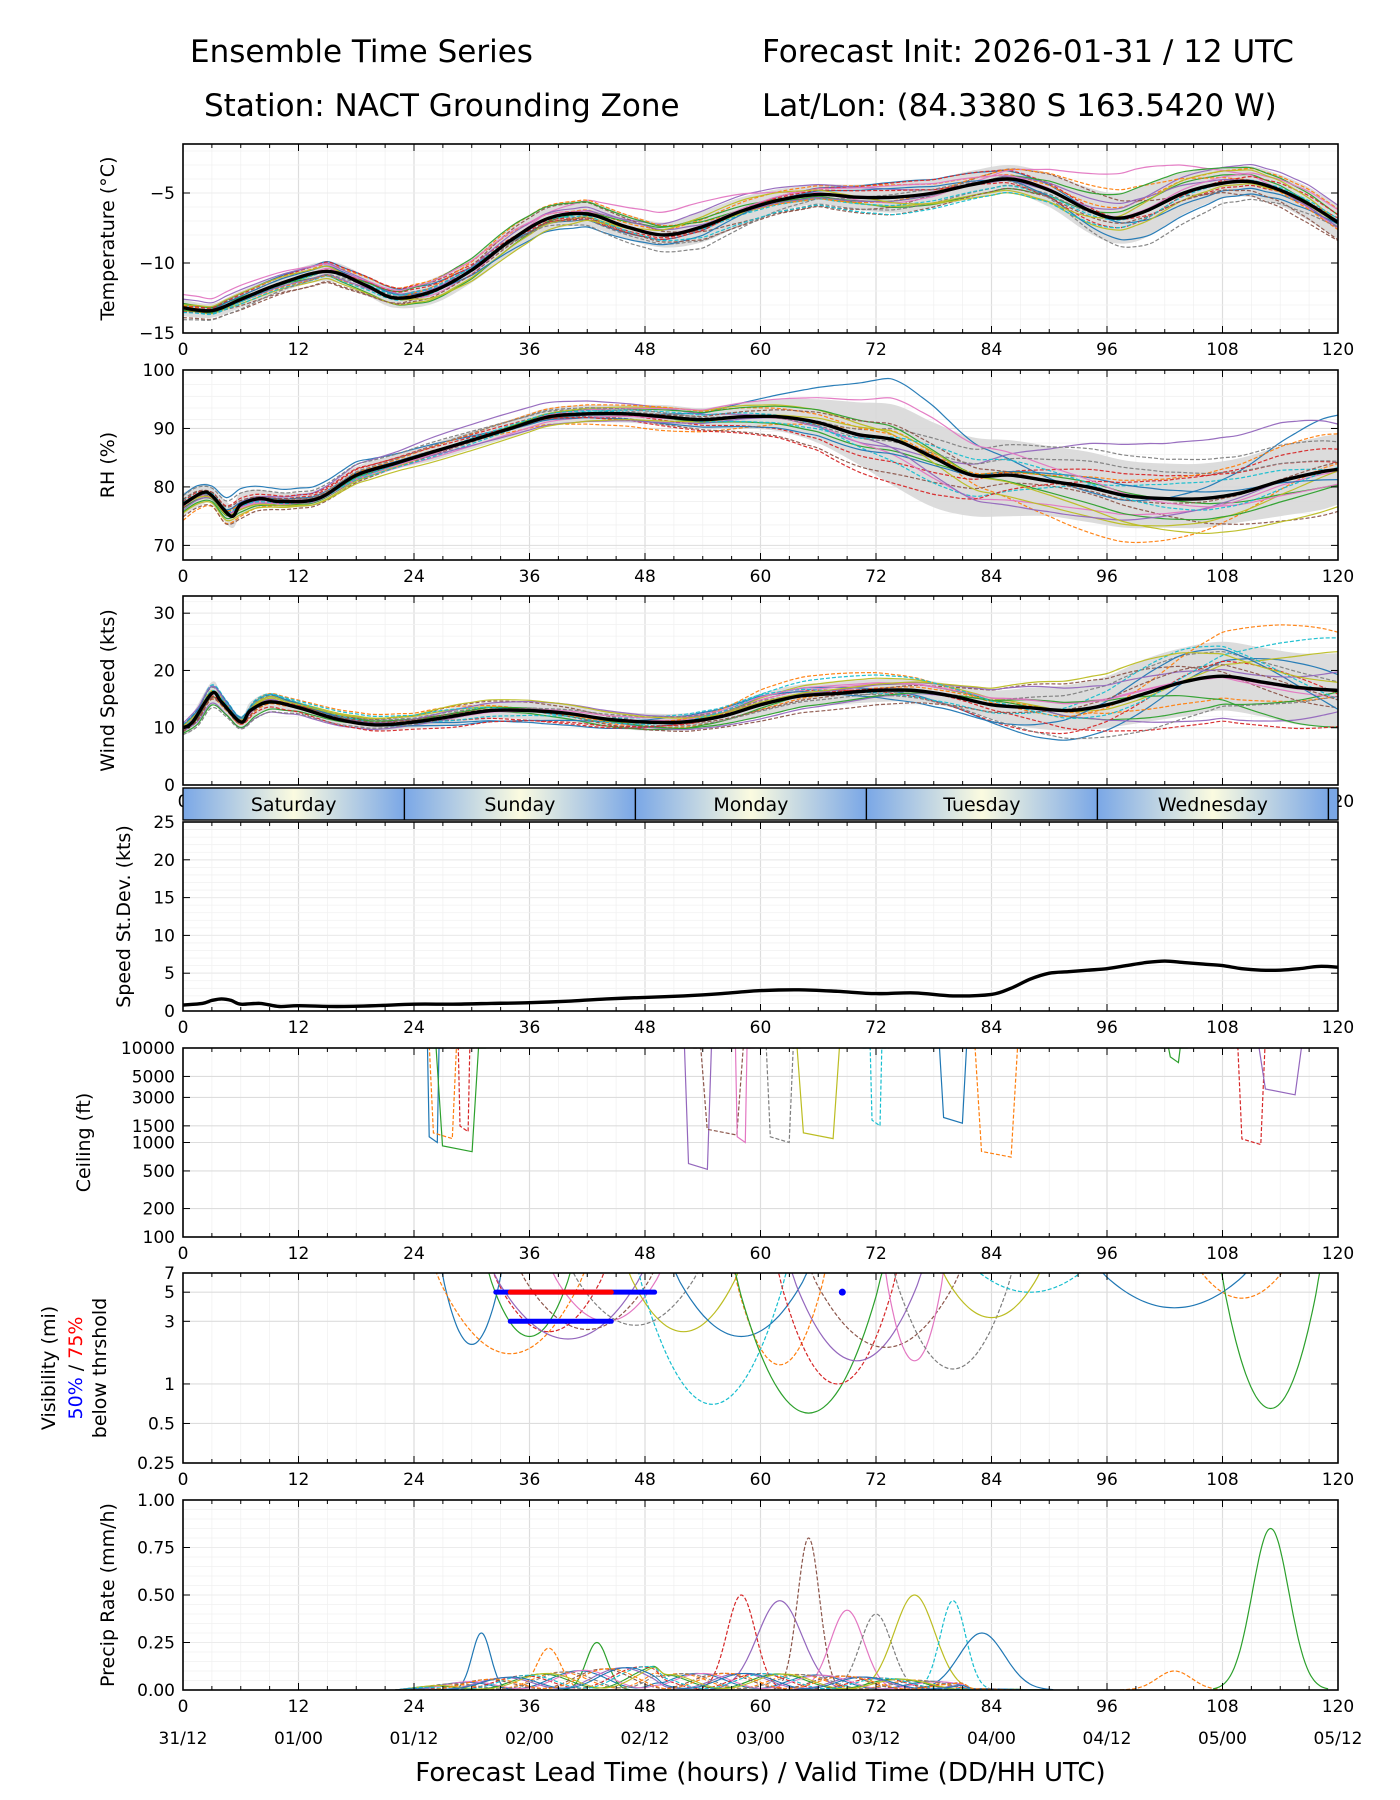 The image size is (1400, 1800). What do you see at coordinates (159, 1172) in the screenshot?
I see `y-tick-label: 500` at bounding box center [159, 1172].